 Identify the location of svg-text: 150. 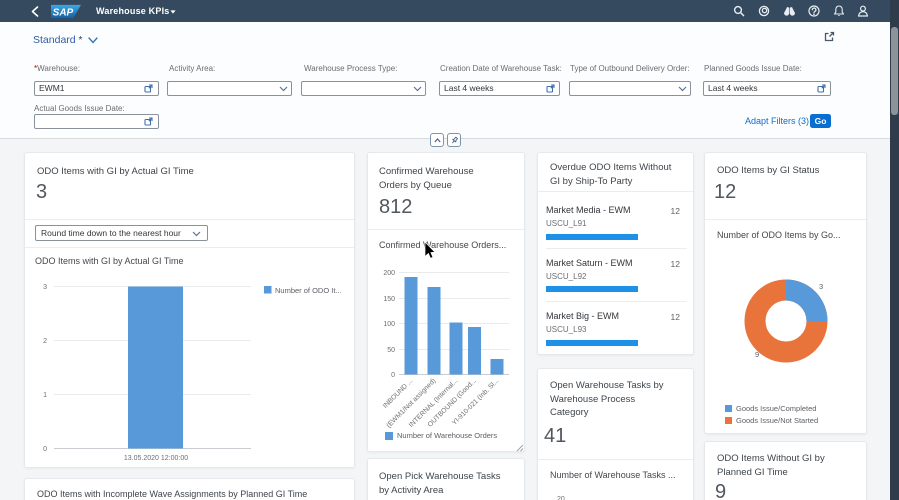
(389, 299).